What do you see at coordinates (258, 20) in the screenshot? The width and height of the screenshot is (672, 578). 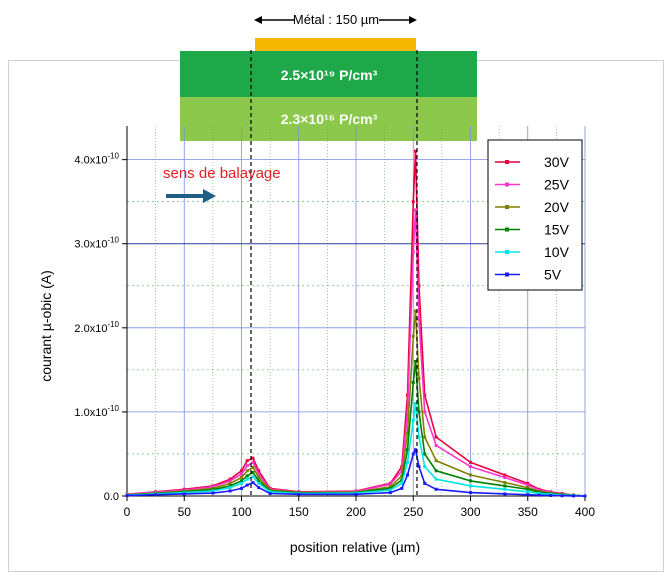 I see `metal-width-arrow-left` at bounding box center [258, 20].